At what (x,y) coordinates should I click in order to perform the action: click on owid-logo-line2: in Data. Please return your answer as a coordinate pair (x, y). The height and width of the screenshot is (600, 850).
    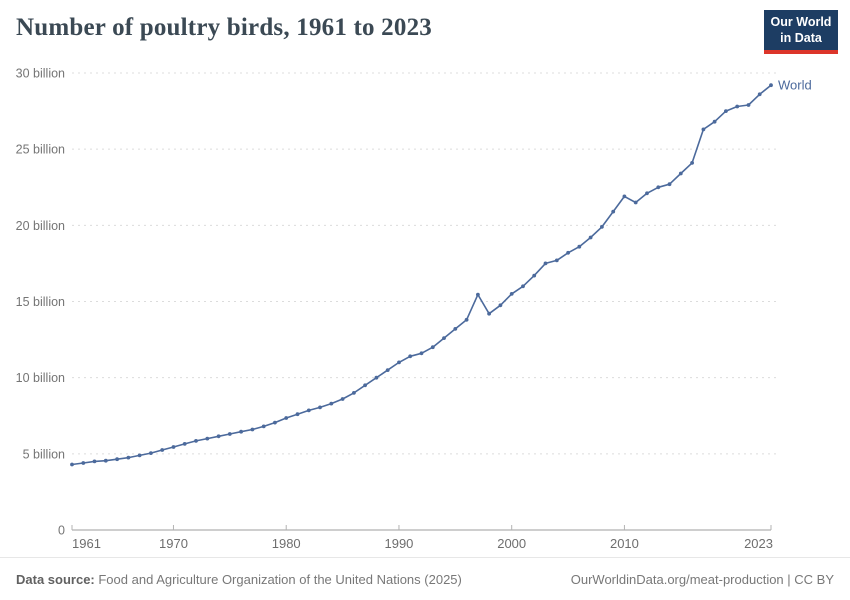
    Looking at the image, I should click on (801, 37).